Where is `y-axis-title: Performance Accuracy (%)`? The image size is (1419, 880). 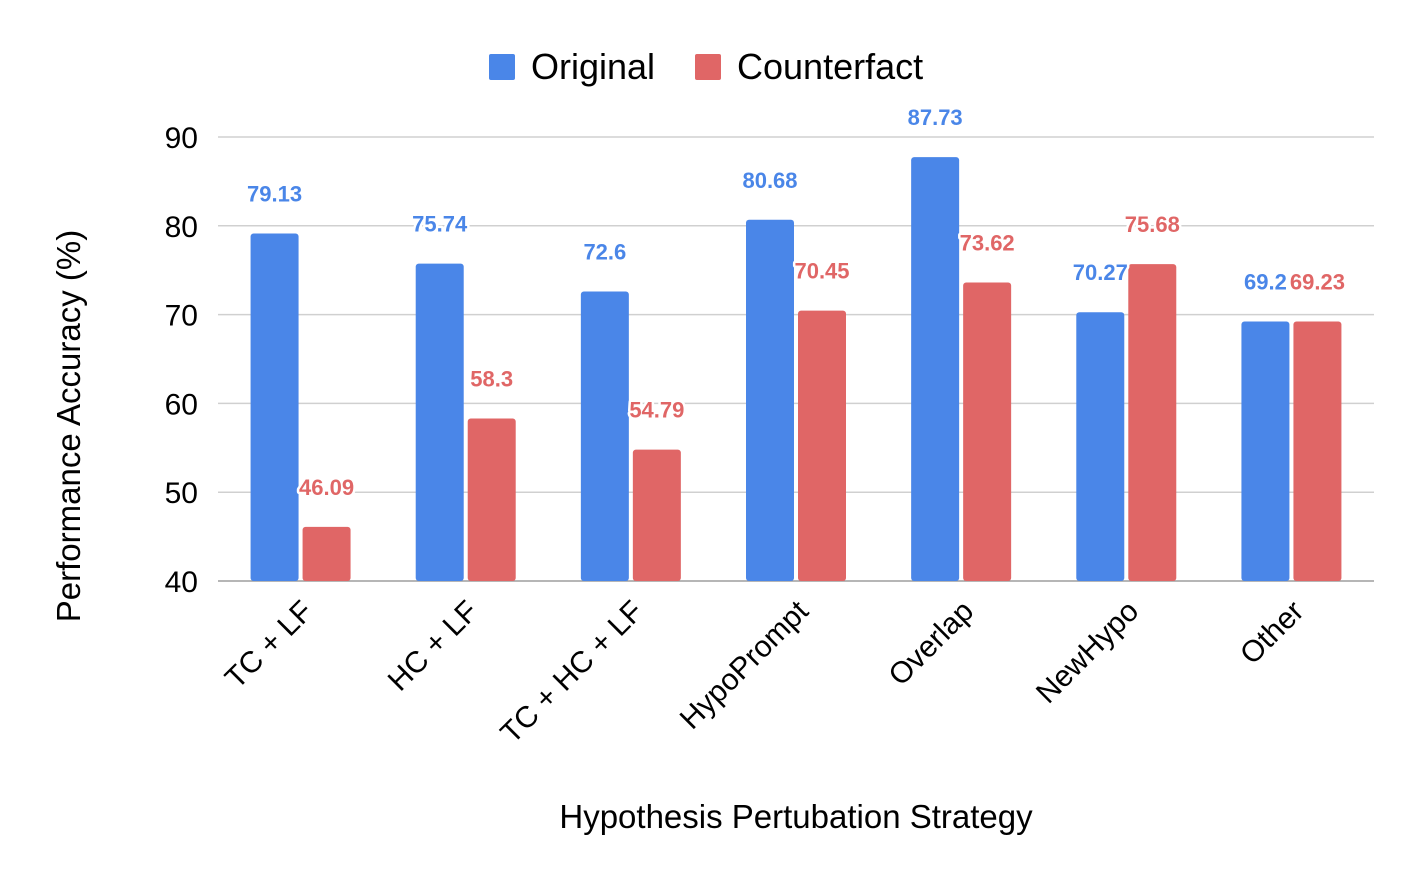
y-axis-title: Performance Accuracy (%) is located at coordinates (68, 426).